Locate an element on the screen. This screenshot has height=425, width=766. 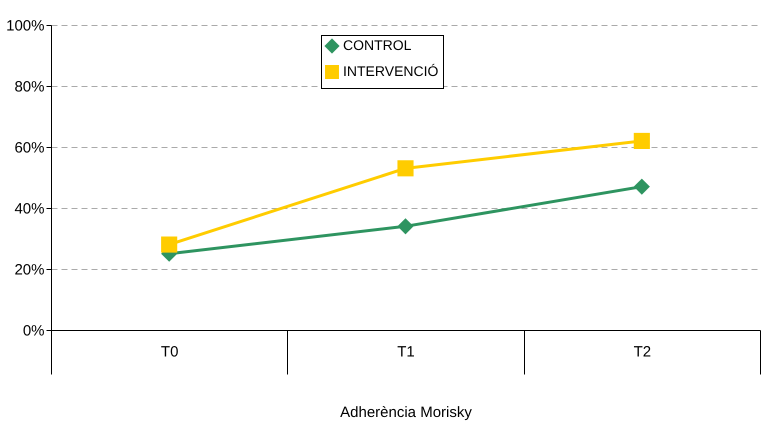
y-tick-label: 20% is located at coordinates (29, 270).